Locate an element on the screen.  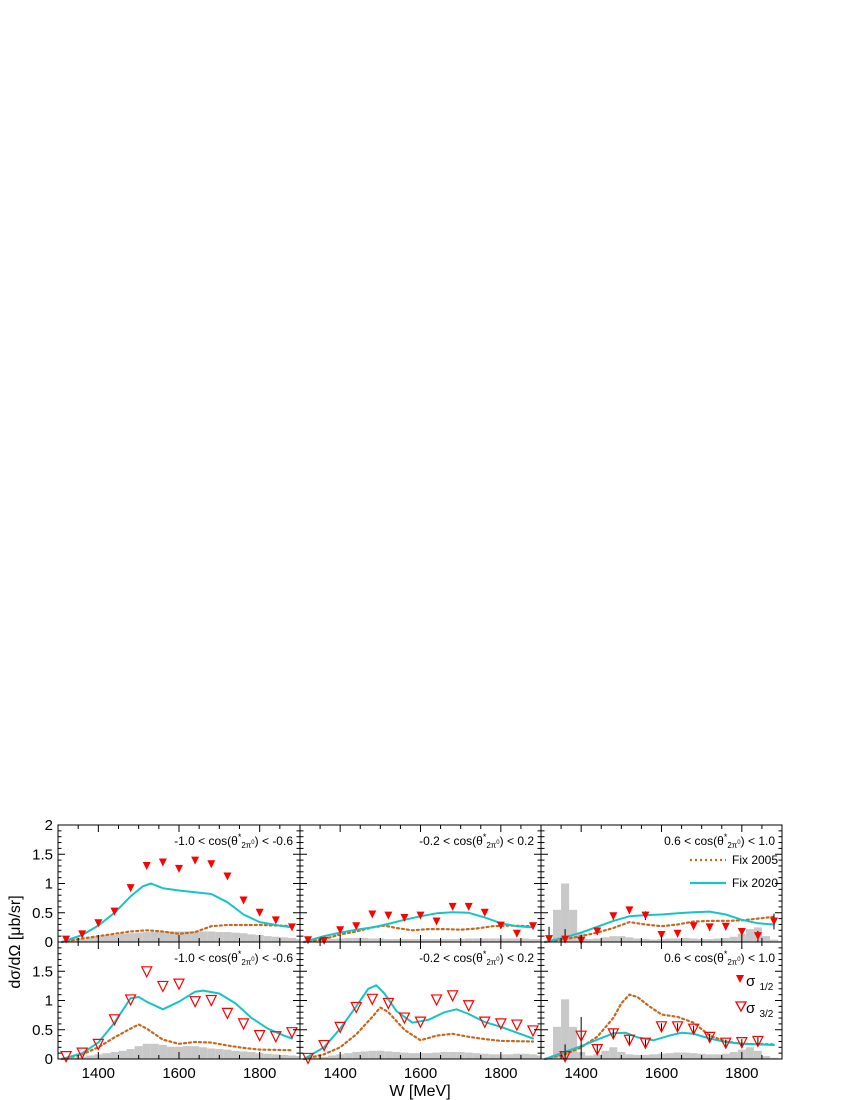
x-tick-label: 1400 is located at coordinates (580, 1073).